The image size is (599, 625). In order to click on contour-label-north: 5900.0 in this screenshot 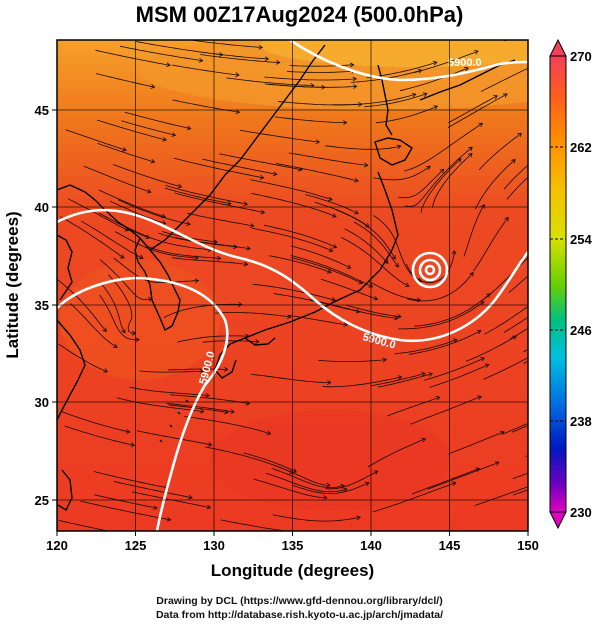, I will do `click(465, 63)`.